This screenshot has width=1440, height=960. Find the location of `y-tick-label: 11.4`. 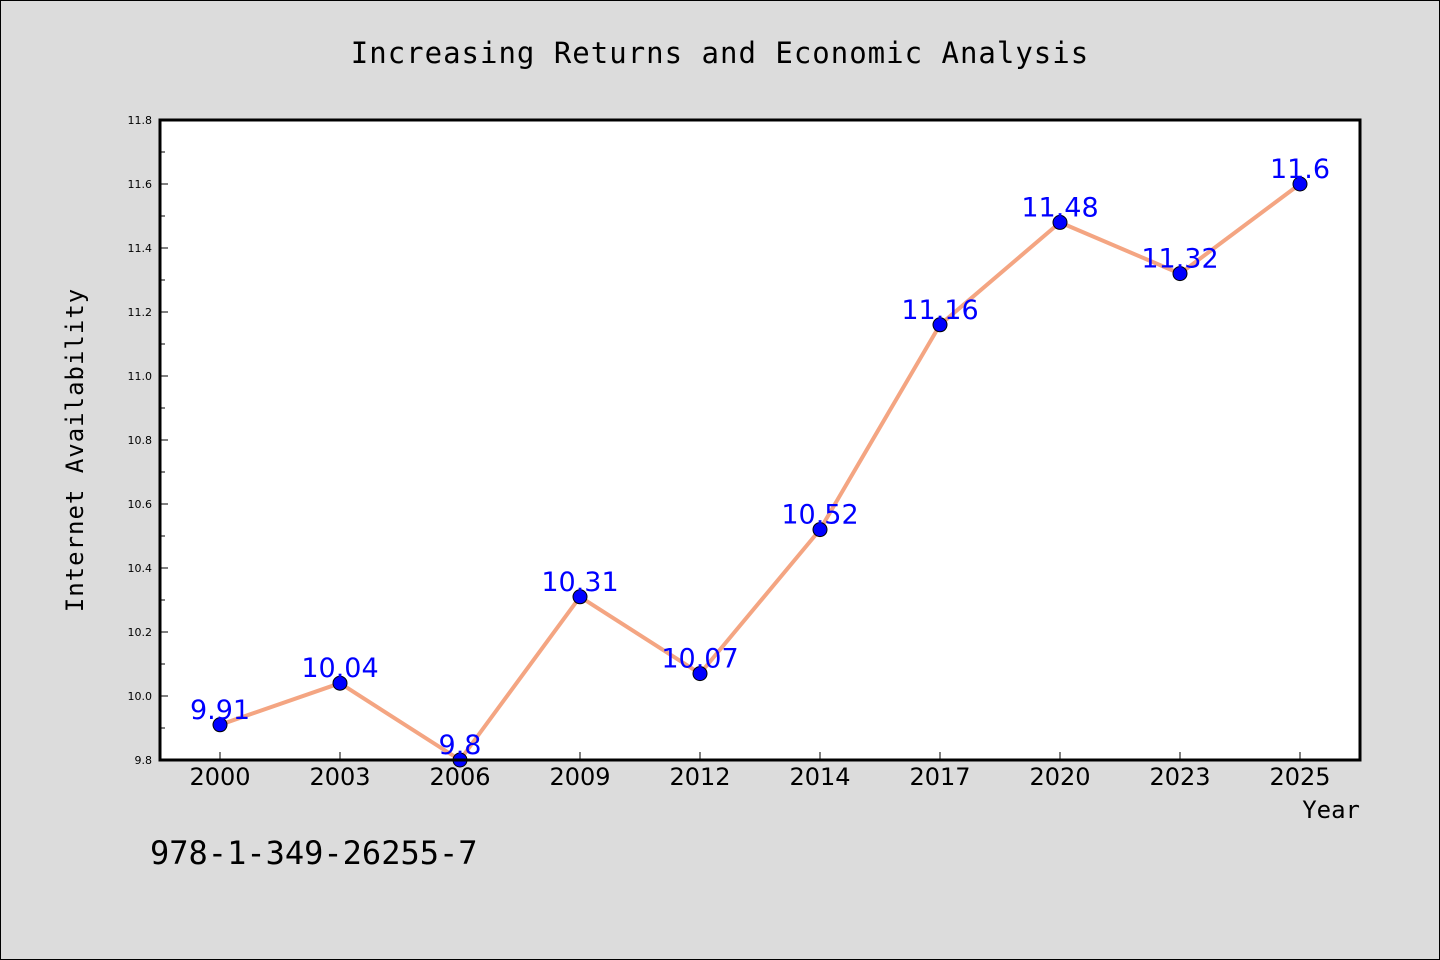

y-tick-label: 11.4 is located at coordinates (140, 248).